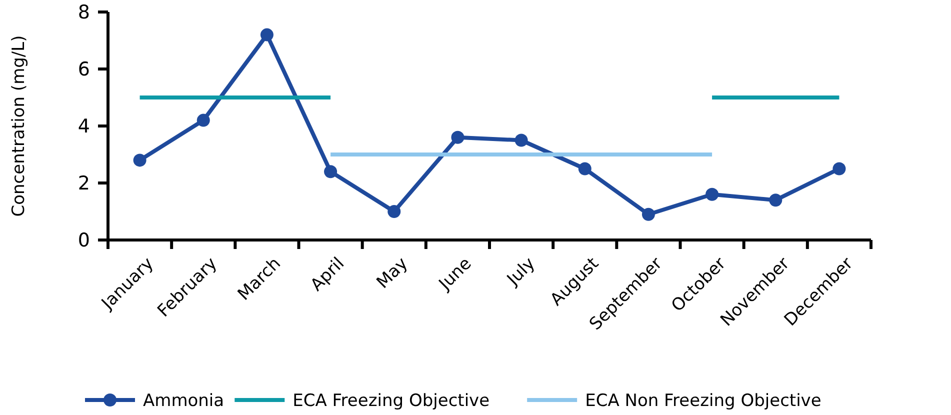 The image size is (951, 415). Describe the element at coordinates (84, 183) in the screenshot. I see `y-tick-label: 2` at that location.